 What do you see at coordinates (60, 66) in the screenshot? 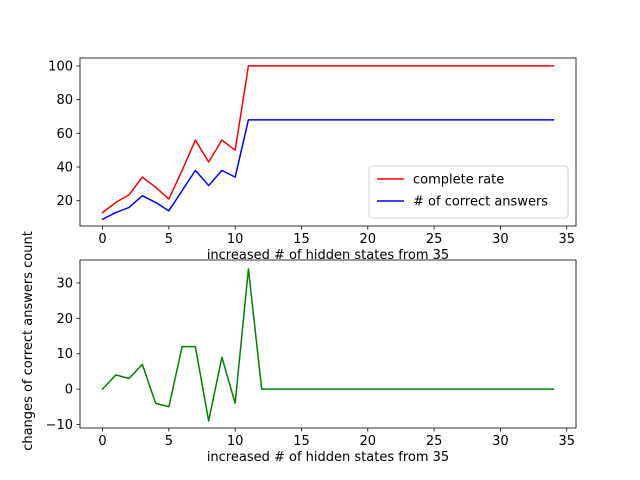
I see `y-tick-label: 100` at bounding box center [60, 66].